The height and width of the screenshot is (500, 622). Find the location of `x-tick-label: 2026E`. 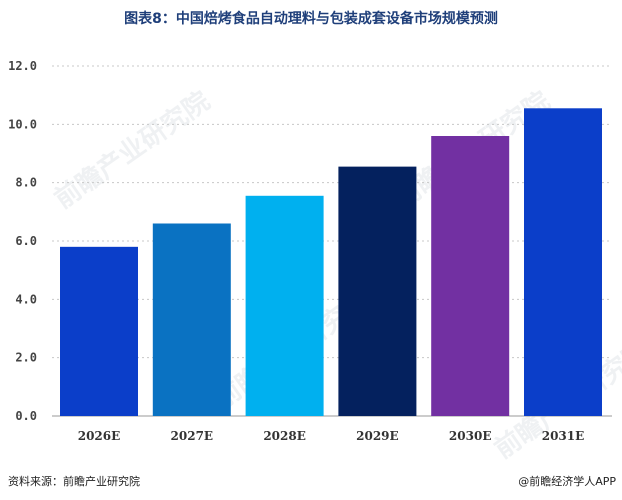

x-tick-label: 2026E is located at coordinates (99, 436).